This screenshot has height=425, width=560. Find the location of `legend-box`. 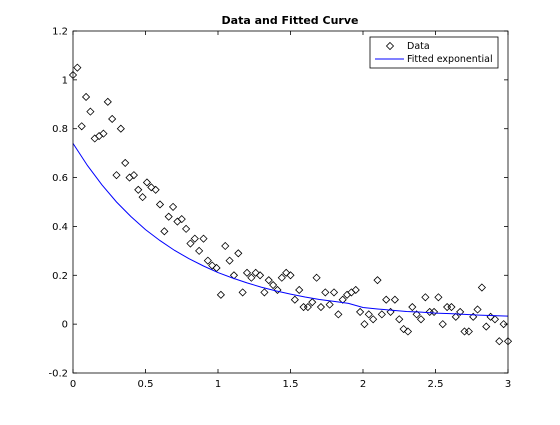

legend-box is located at coordinates (434, 52).